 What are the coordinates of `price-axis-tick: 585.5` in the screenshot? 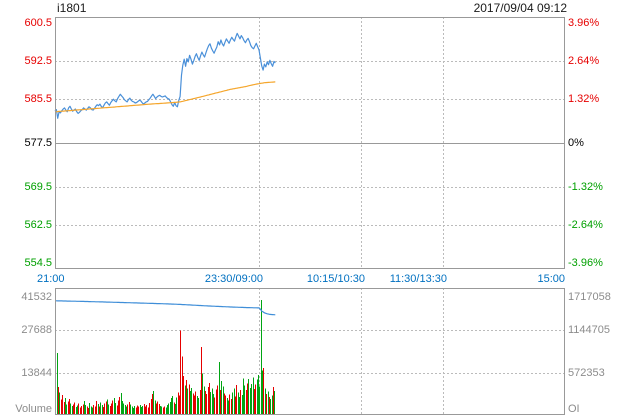 It's located at (38, 99).